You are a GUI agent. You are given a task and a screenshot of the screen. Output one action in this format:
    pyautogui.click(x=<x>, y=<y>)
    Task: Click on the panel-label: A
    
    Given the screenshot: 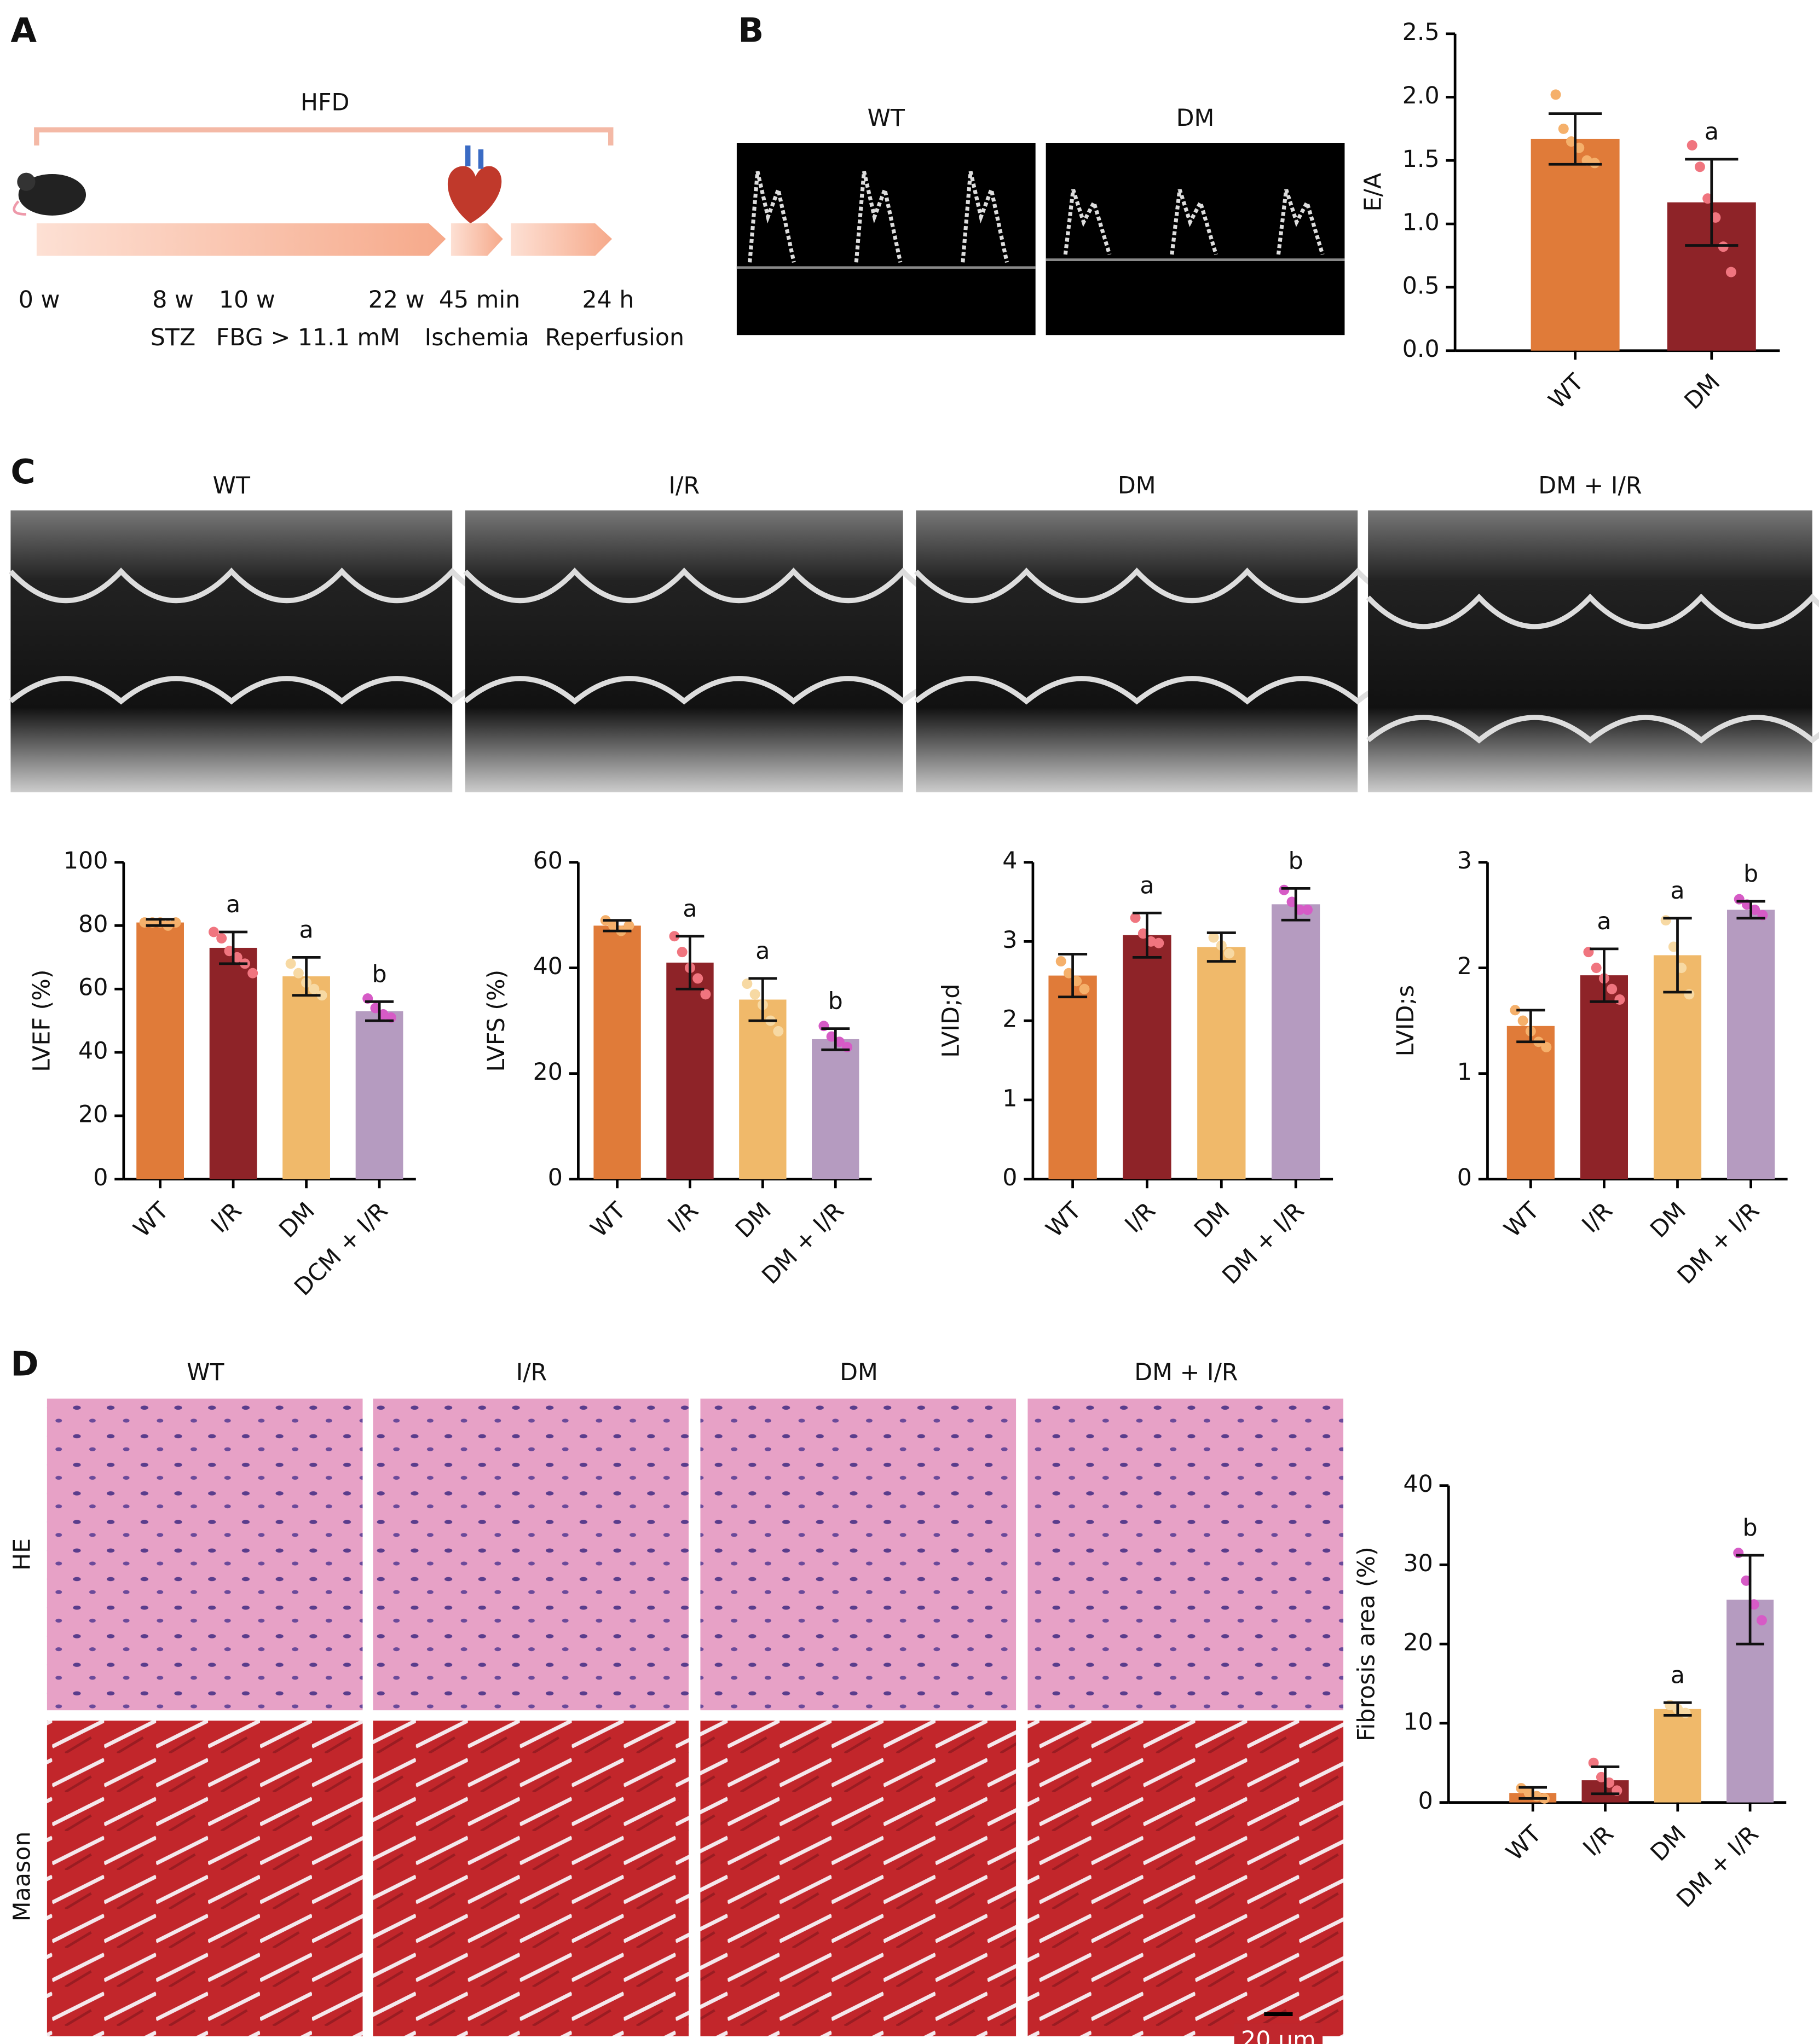 What is the action you would take?
    pyautogui.click(x=24, y=30)
    